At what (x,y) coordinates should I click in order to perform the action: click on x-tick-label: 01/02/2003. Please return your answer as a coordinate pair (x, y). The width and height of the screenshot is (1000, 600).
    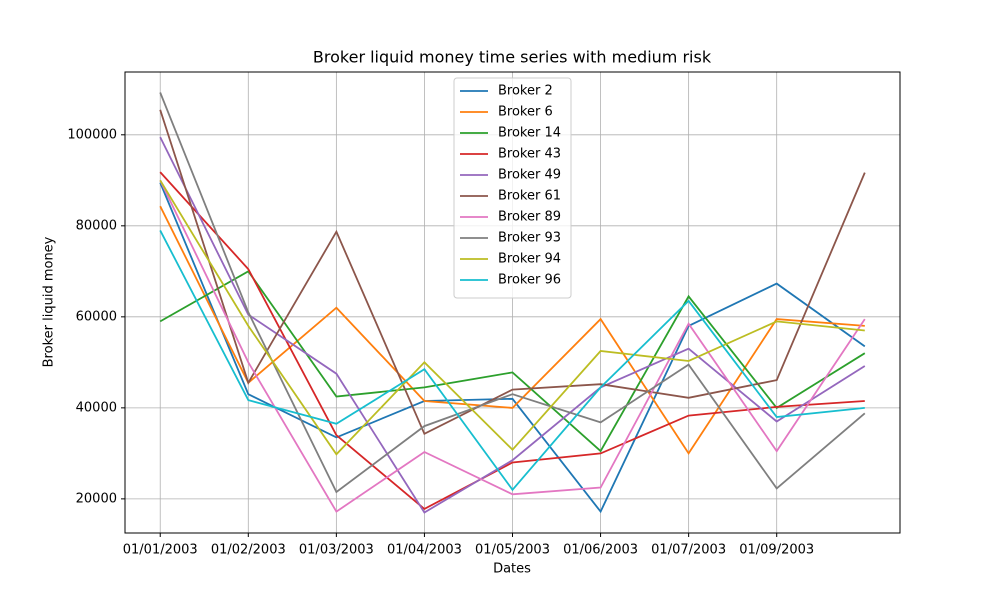
    Looking at the image, I should click on (248, 550).